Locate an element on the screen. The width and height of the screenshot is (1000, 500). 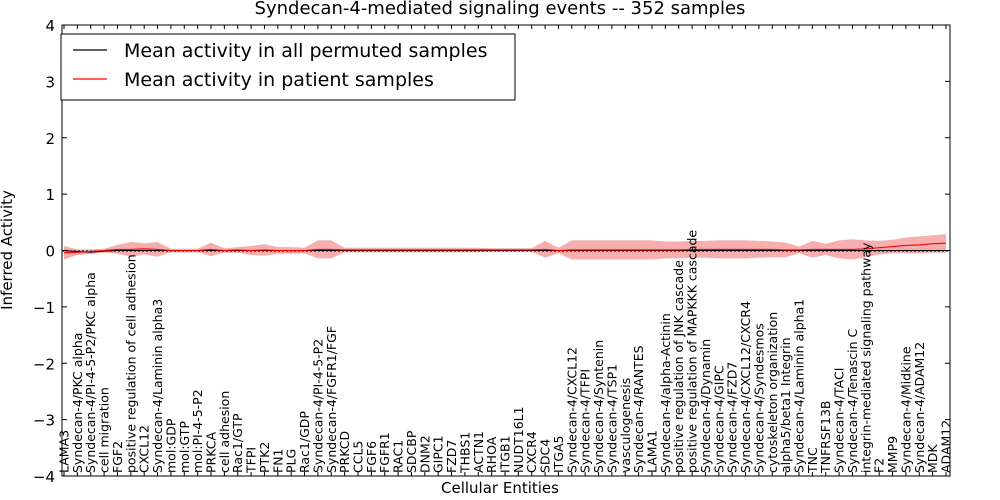
y-tick-label: −3 is located at coordinates (44, 421).